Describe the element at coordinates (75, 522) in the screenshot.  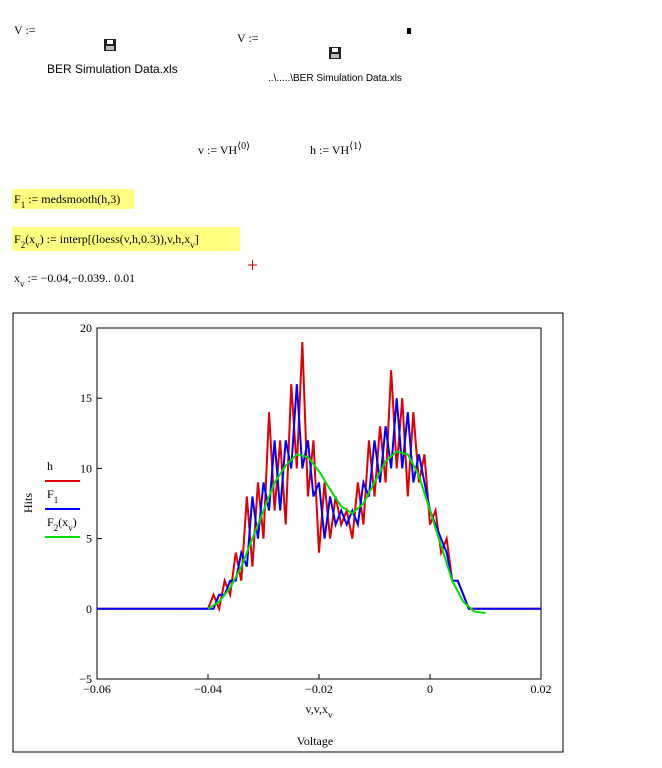
I see `text-part: )` at that location.